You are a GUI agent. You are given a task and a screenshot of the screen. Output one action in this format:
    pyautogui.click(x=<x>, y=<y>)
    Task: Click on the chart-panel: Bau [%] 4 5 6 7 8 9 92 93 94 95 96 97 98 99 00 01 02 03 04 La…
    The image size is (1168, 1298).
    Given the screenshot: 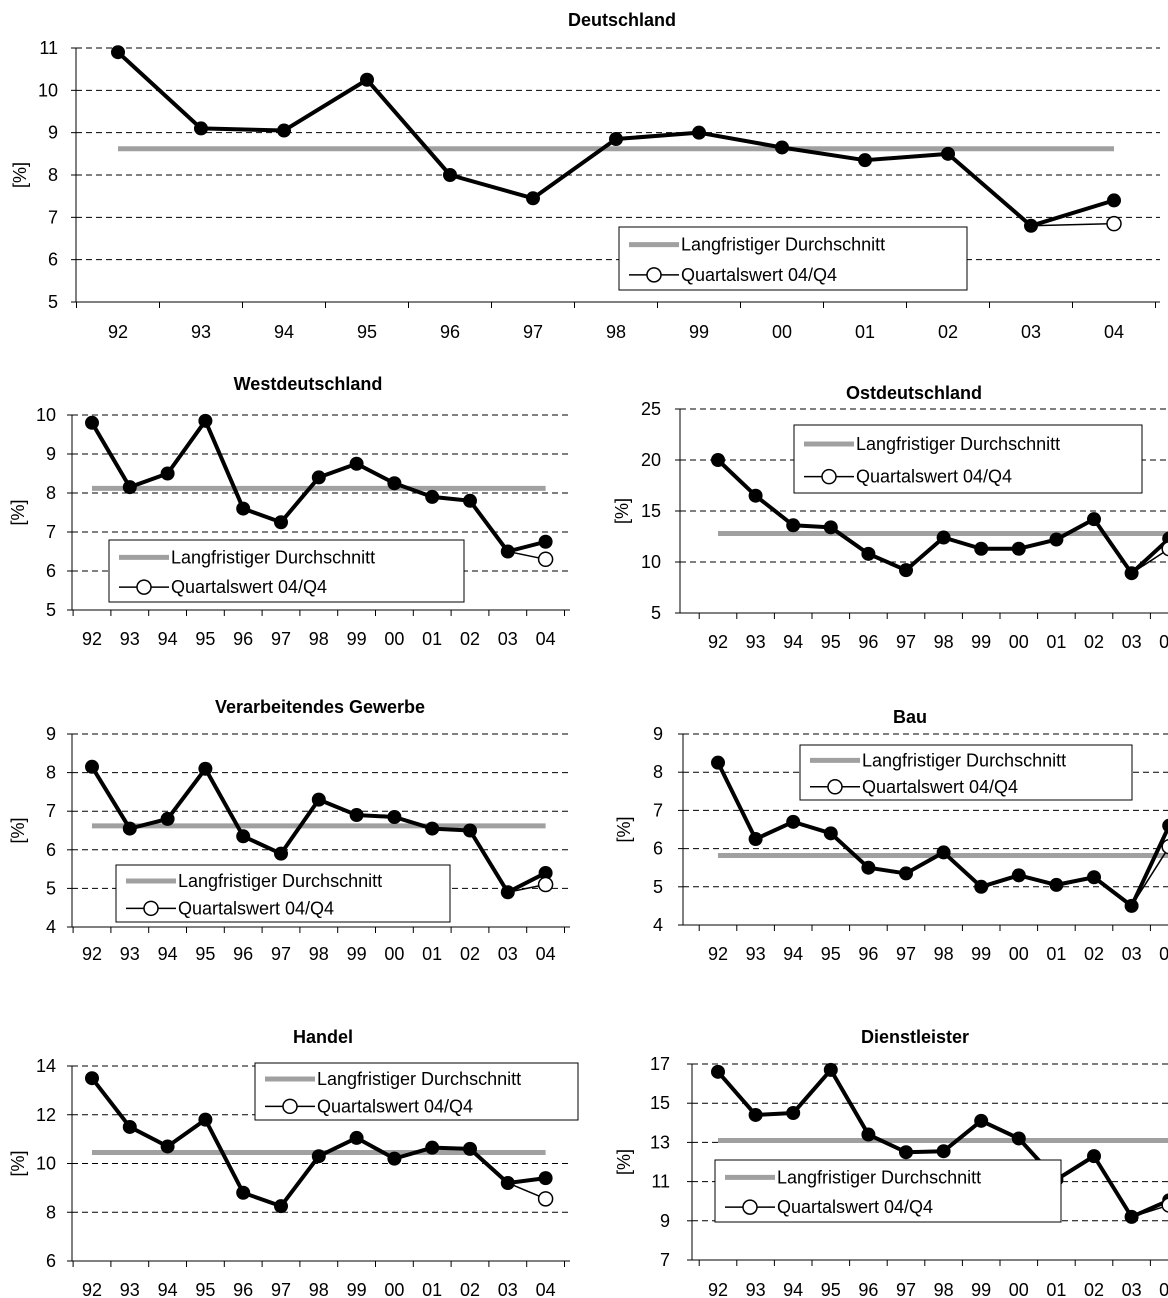 What is the action you would take?
    pyautogui.click(x=891, y=835)
    